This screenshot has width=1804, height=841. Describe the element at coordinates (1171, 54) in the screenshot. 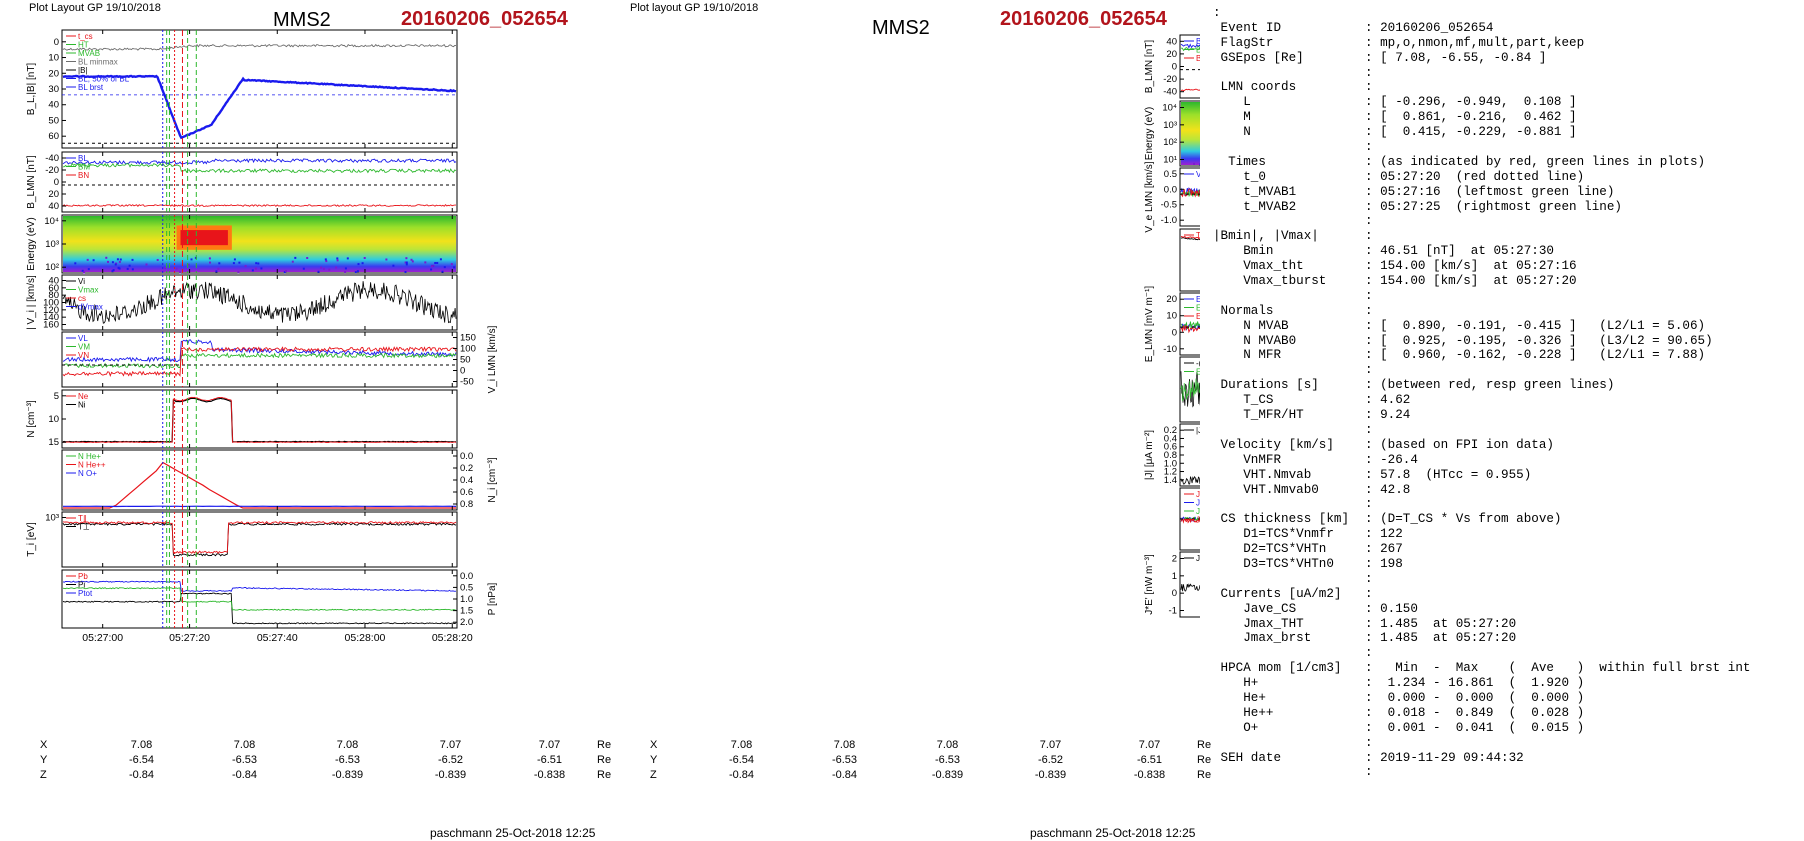

I see `y-tick-label: 20` at that location.